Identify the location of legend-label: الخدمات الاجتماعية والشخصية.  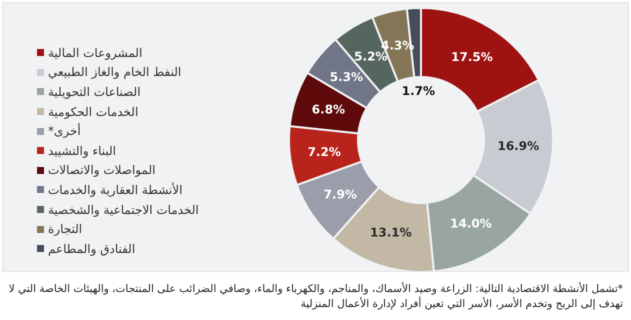
(123, 209).